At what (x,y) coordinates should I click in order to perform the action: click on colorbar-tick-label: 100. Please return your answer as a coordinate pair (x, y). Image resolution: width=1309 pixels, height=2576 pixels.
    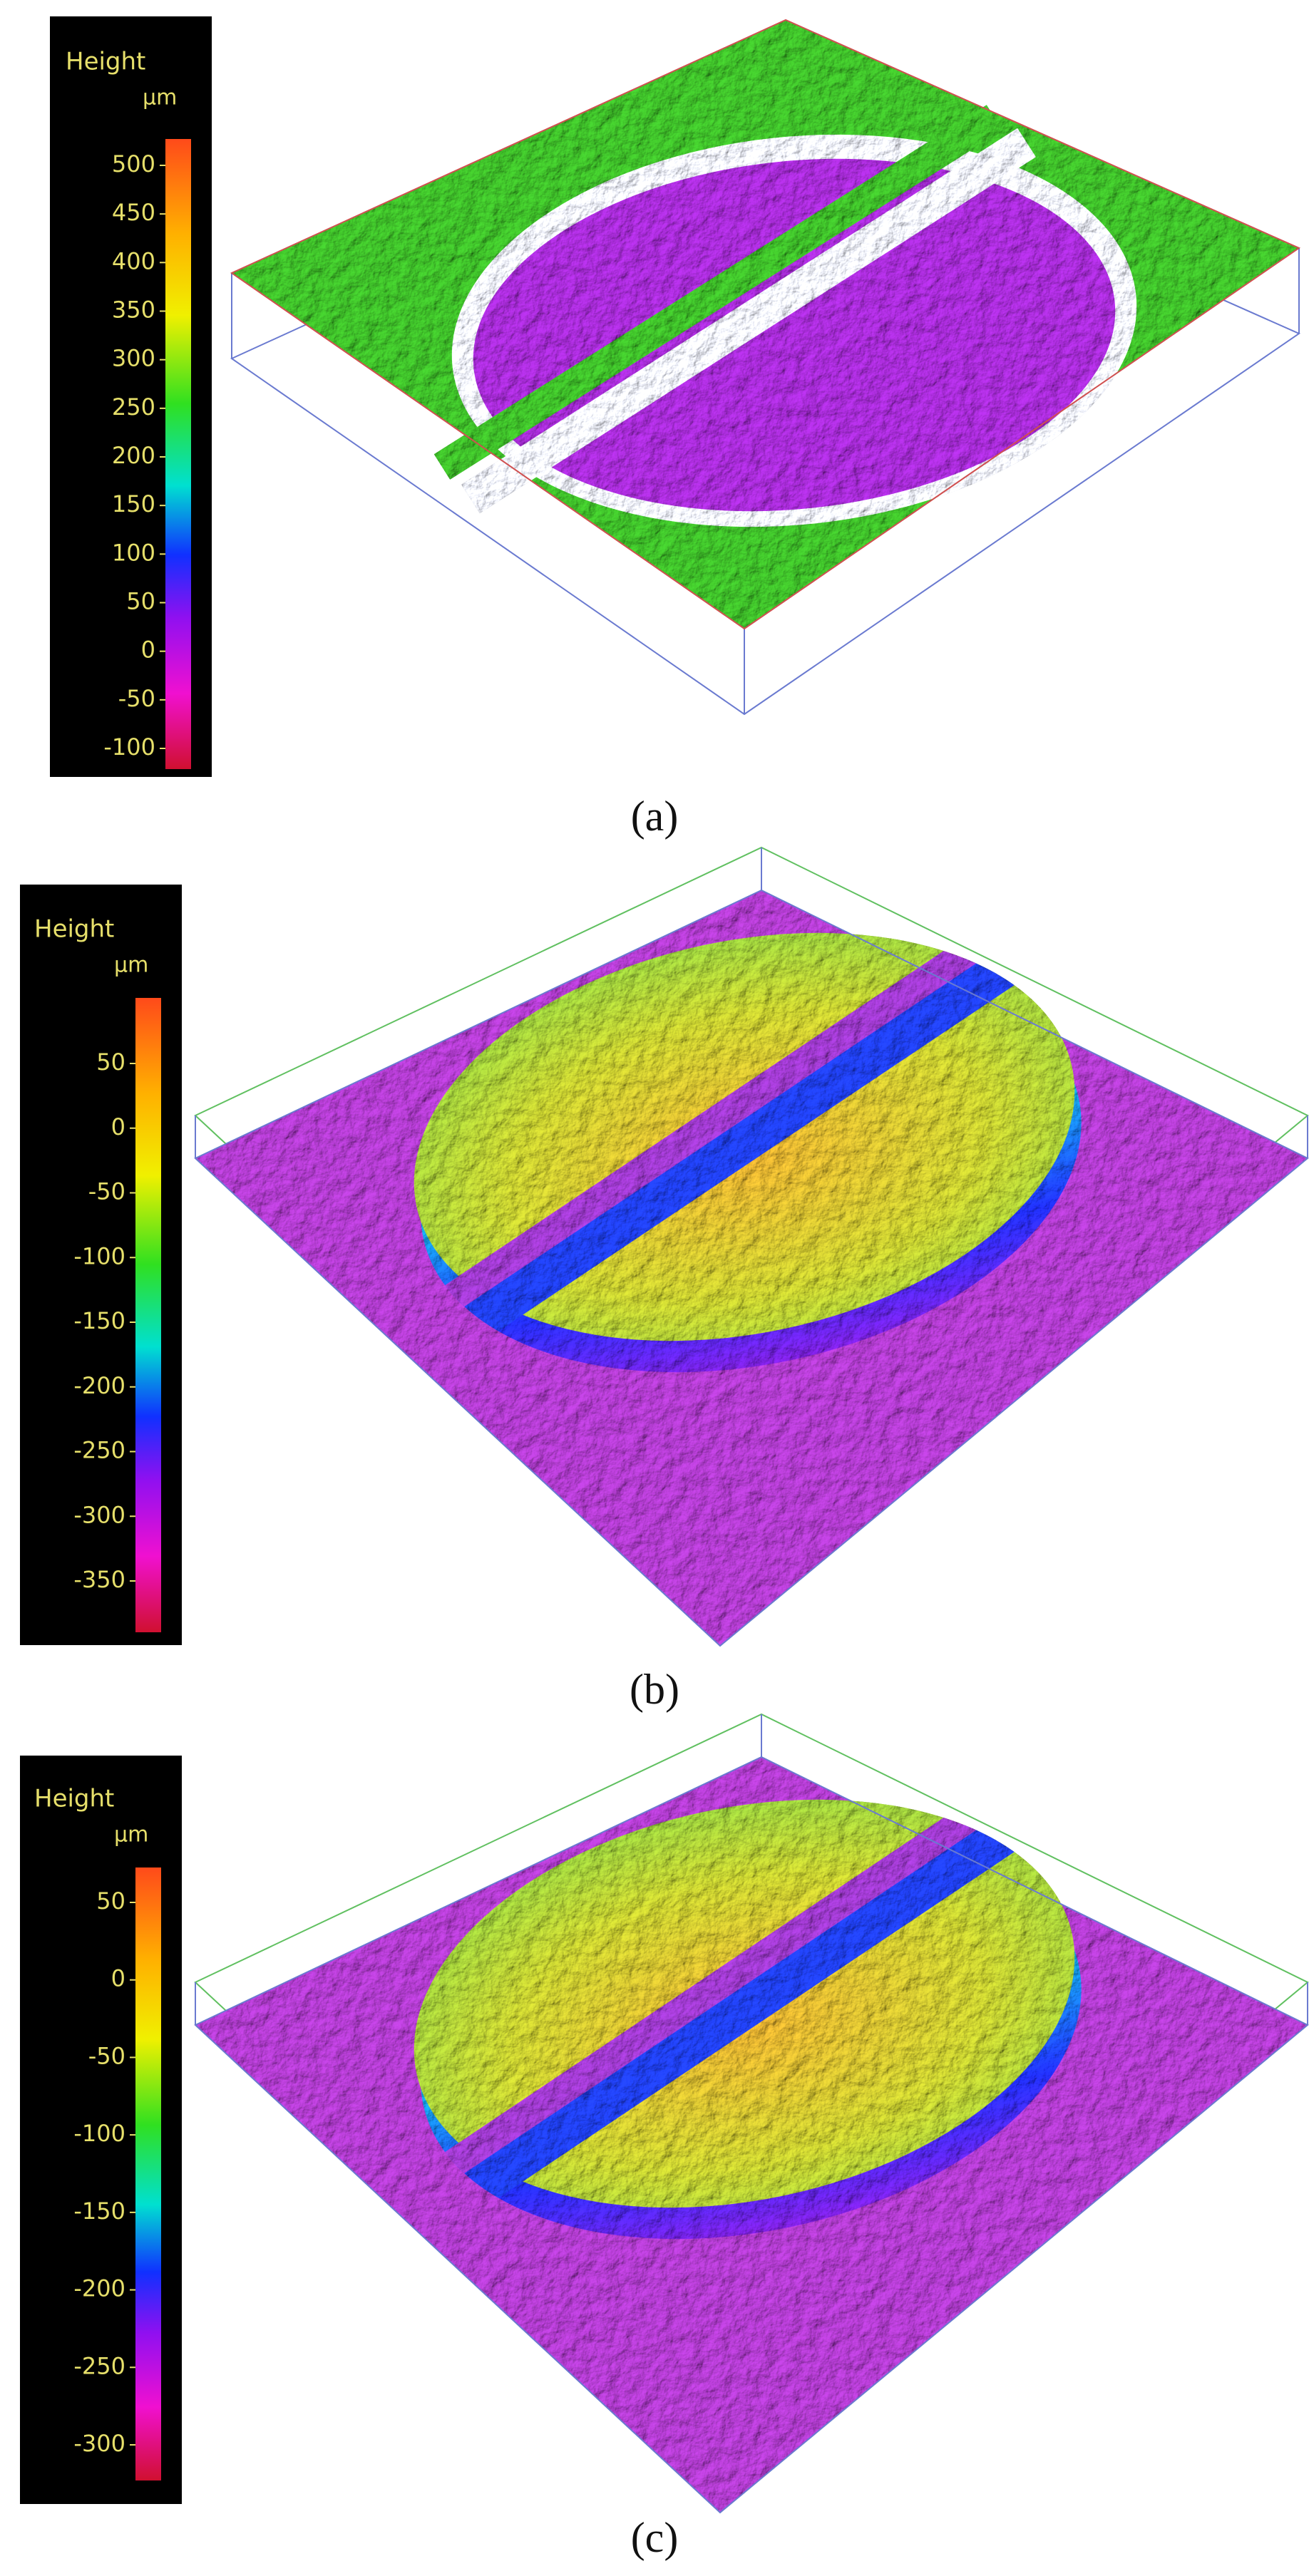
    Looking at the image, I should click on (133, 552).